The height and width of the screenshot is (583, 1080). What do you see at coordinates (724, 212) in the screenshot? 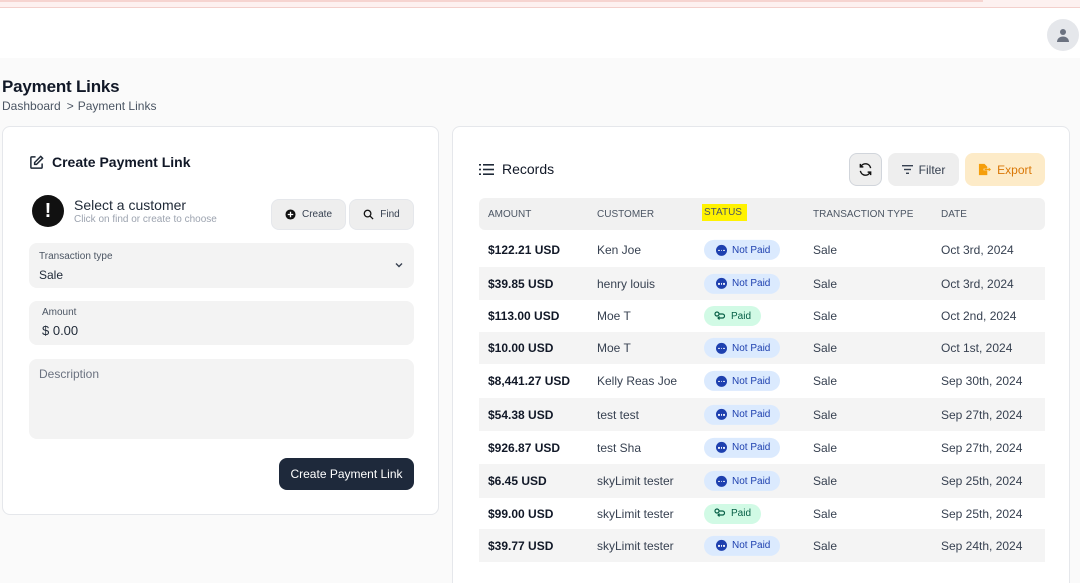
I see `column-header-status: STATUS` at bounding box center [724, 212].